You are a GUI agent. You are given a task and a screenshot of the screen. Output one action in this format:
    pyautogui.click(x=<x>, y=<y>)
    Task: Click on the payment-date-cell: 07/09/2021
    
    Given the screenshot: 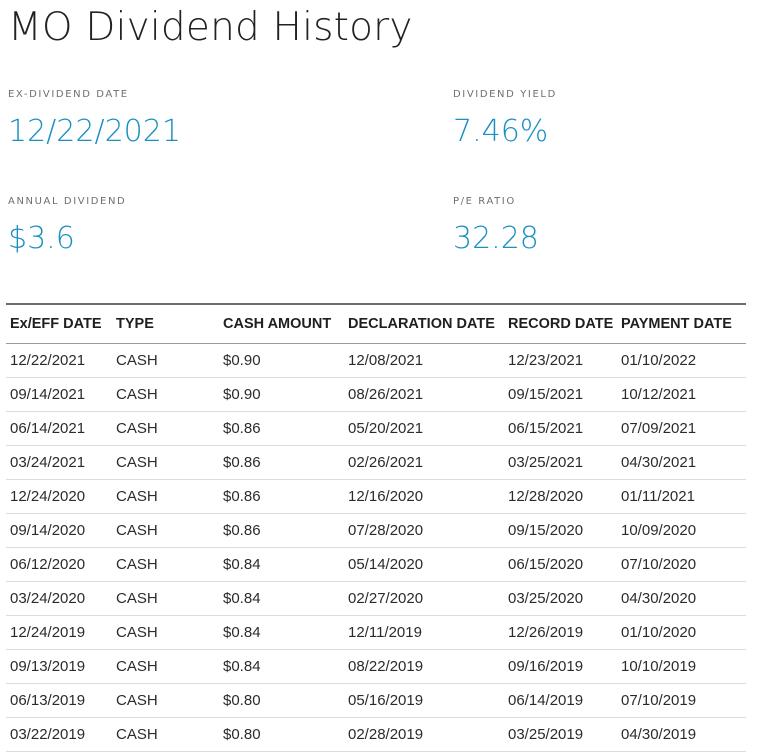 What is the action you would take?
    pyautogui.click(x=681, y=428)
    